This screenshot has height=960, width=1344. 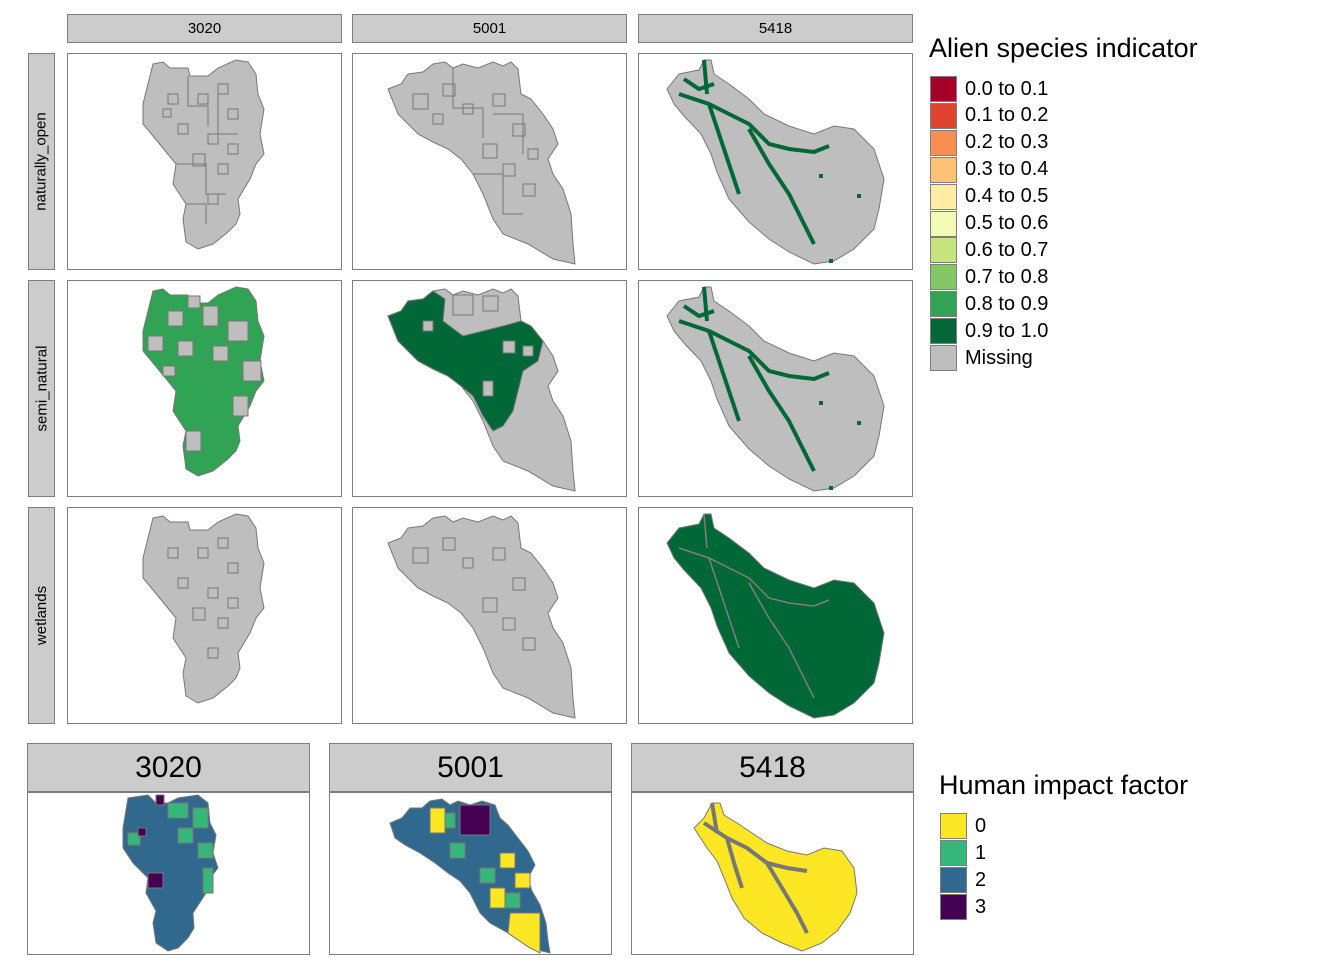 What do you see at coordinates (1007, 223) in the screenshot?
I see `legend-alien-label: 0.5 to 0.6` at bounding box center [1007, 223].